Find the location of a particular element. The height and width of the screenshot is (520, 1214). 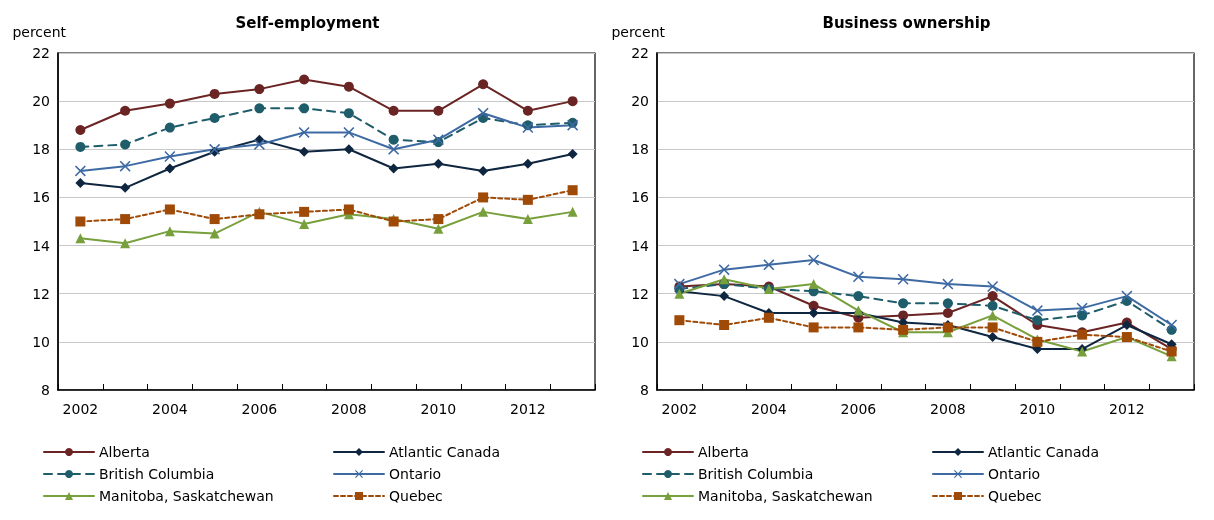

legend-label: Ontario is located at coordinates (415, 474).